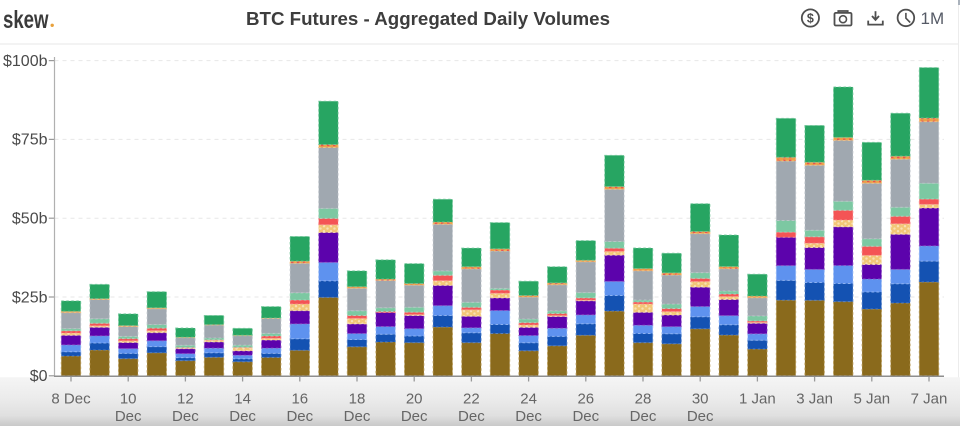  Describe the element at coordinates (71, 399) in the screenshot. I see `svg-text: 8 Dec` at that location.